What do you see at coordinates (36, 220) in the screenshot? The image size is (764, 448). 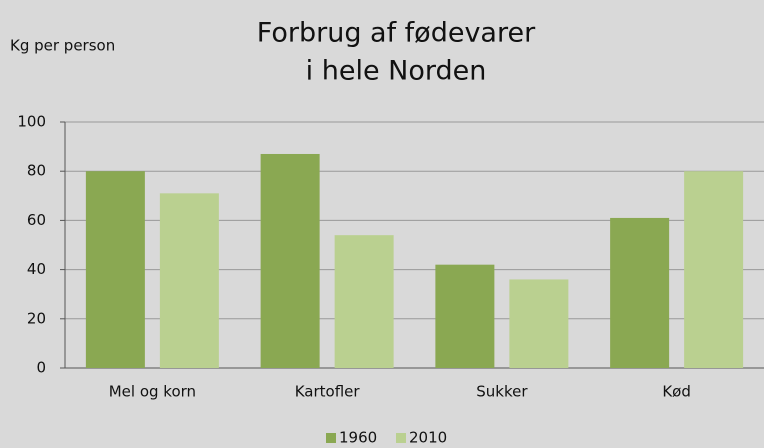 I see `y-tick-label: 60` at bounding box center [36, 220].